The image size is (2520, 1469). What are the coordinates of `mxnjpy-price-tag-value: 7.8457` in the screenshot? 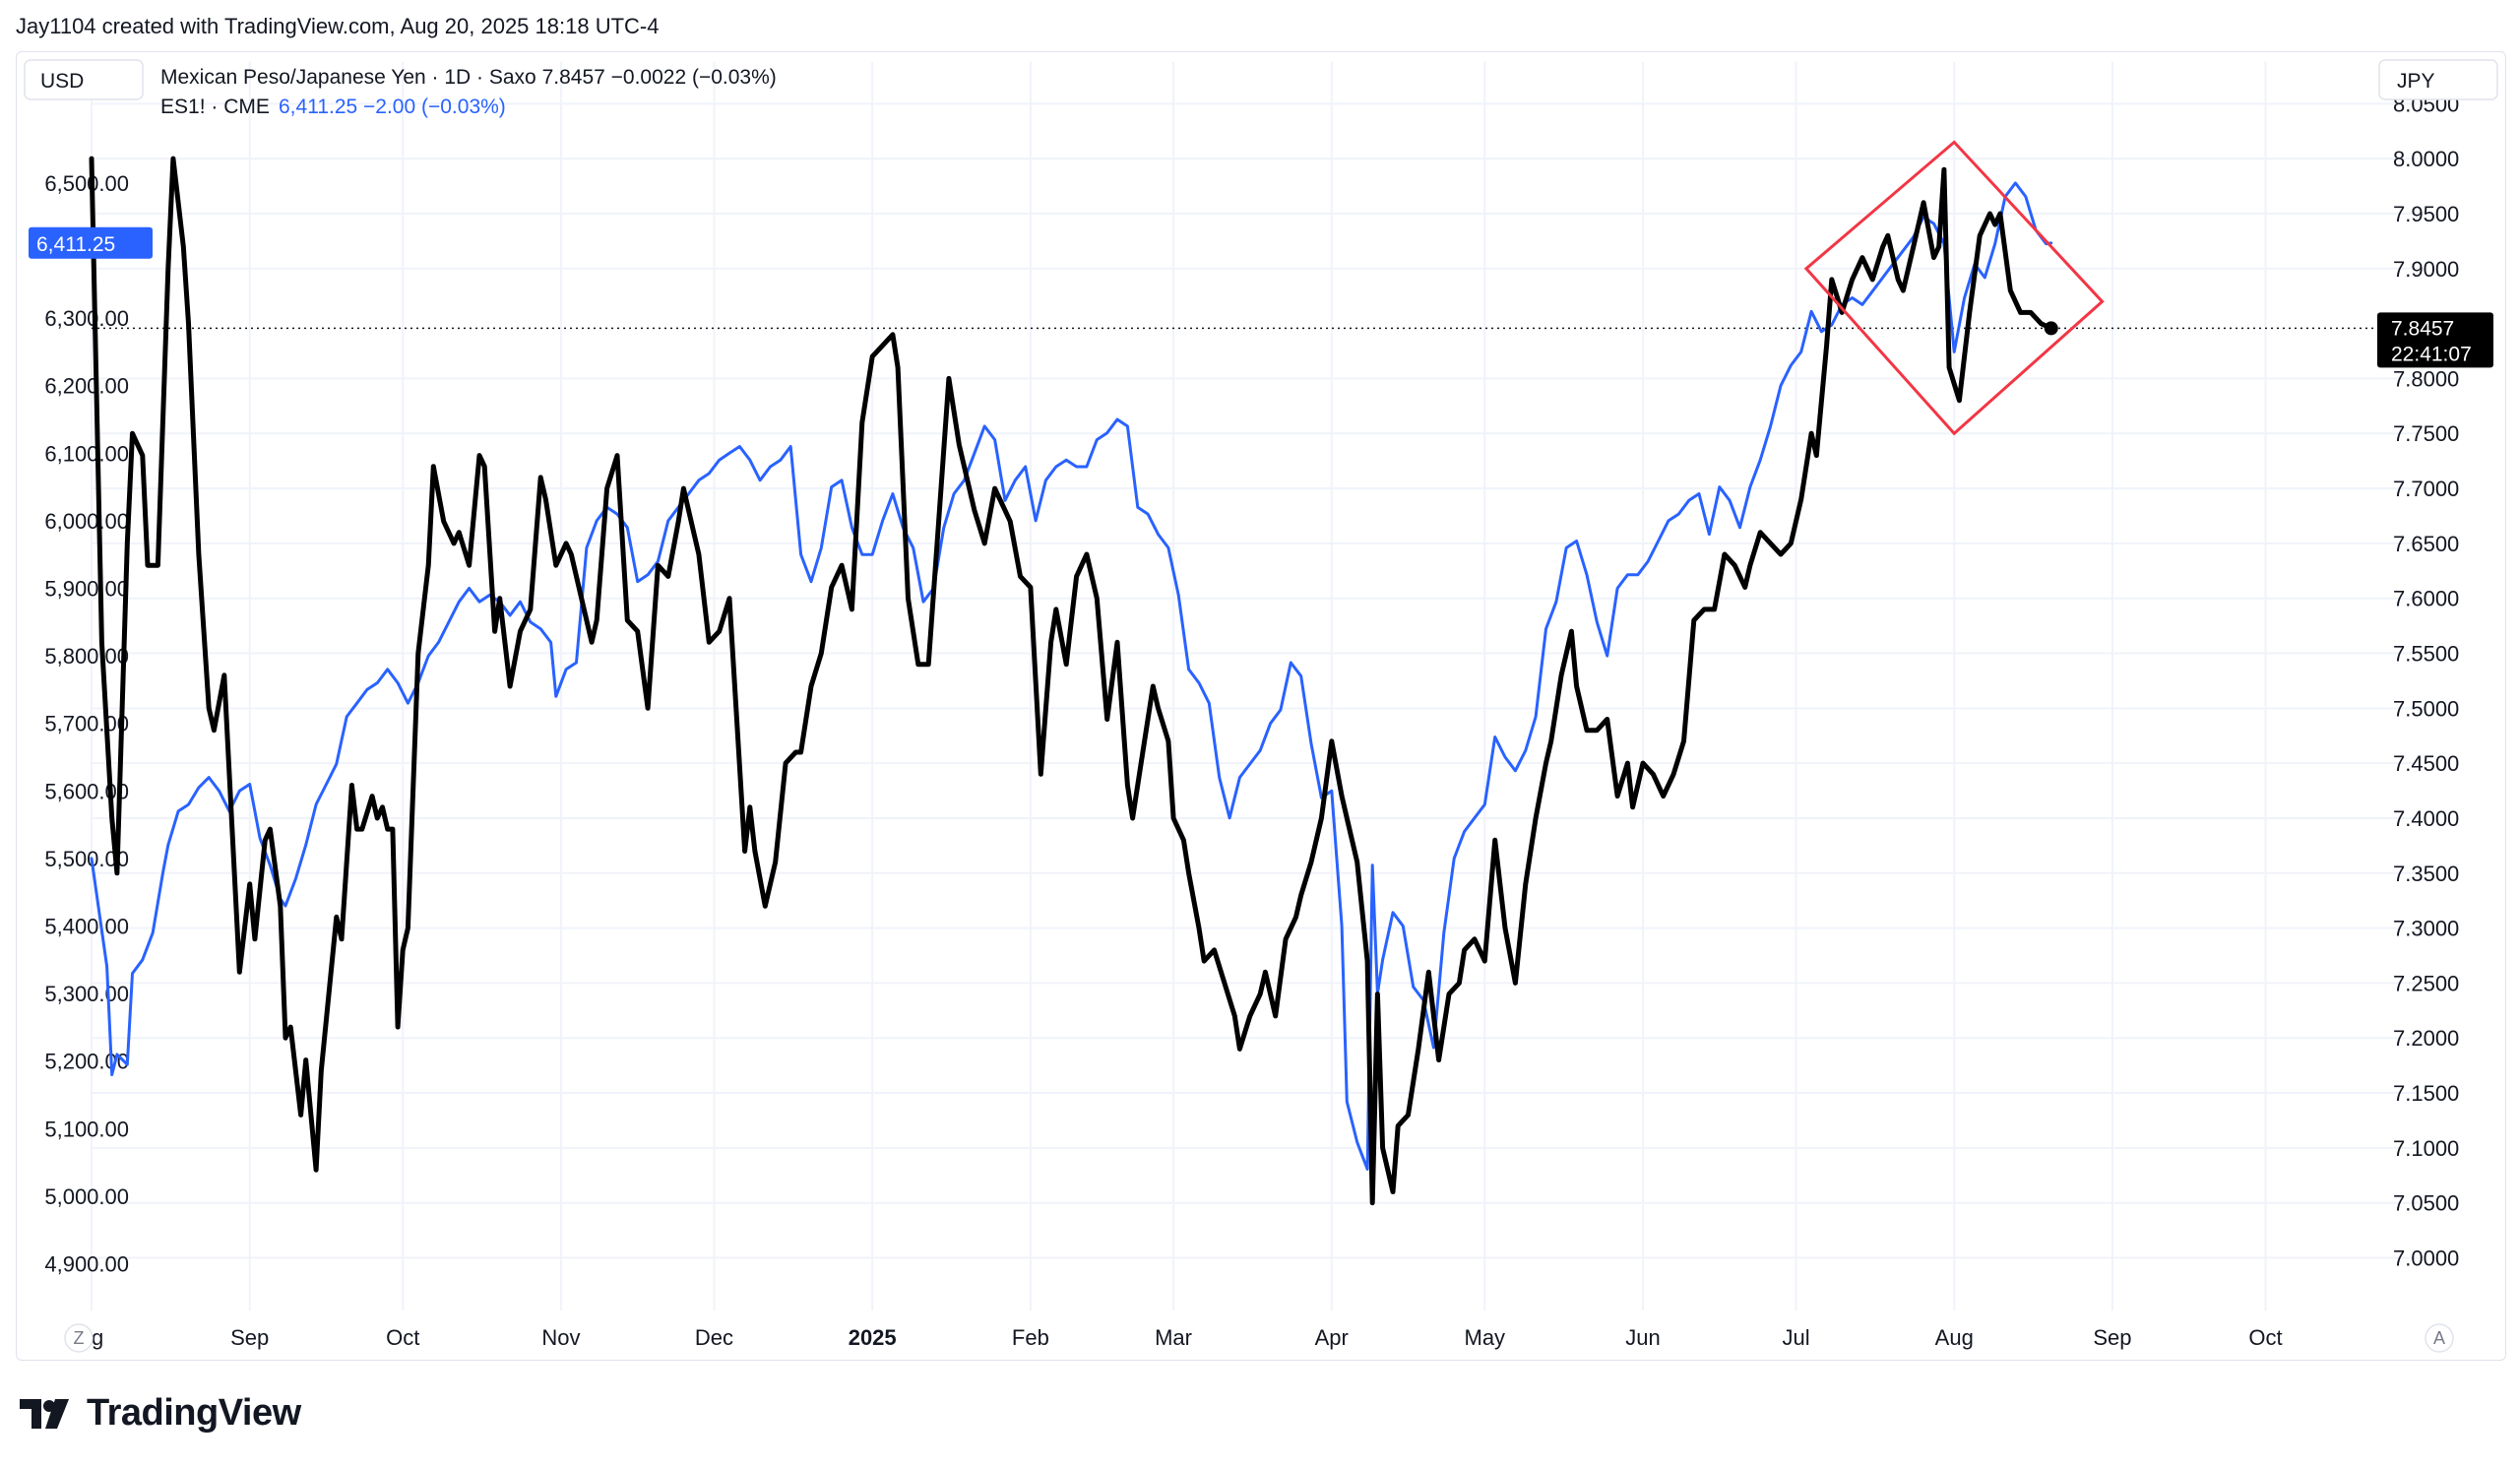 It's located at (2422, 328).